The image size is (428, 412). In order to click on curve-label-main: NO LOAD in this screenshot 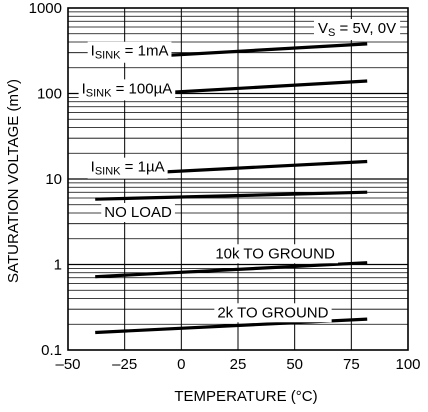, I will do `click(138, 212)`.